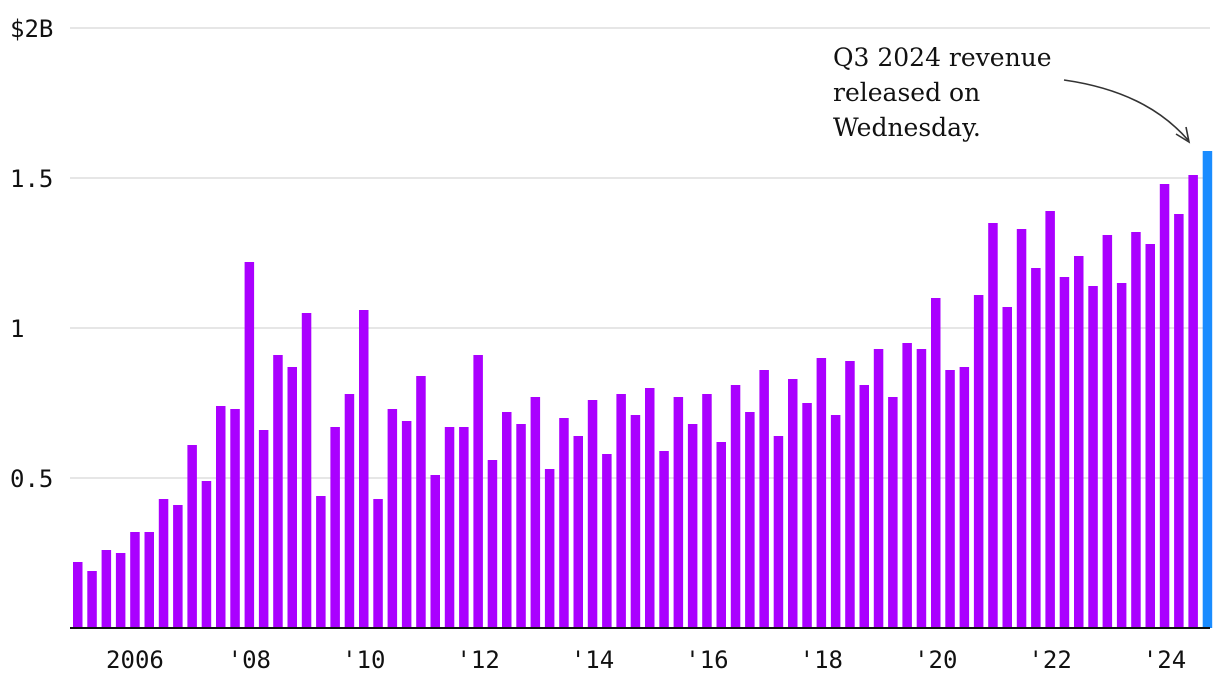 The width and height of the screenshot is (1220, 696). What do you see at coordinates (1183, 135) in the screenshot?
I see `annotation-arrowhead` at bounding box center [1183, 135].